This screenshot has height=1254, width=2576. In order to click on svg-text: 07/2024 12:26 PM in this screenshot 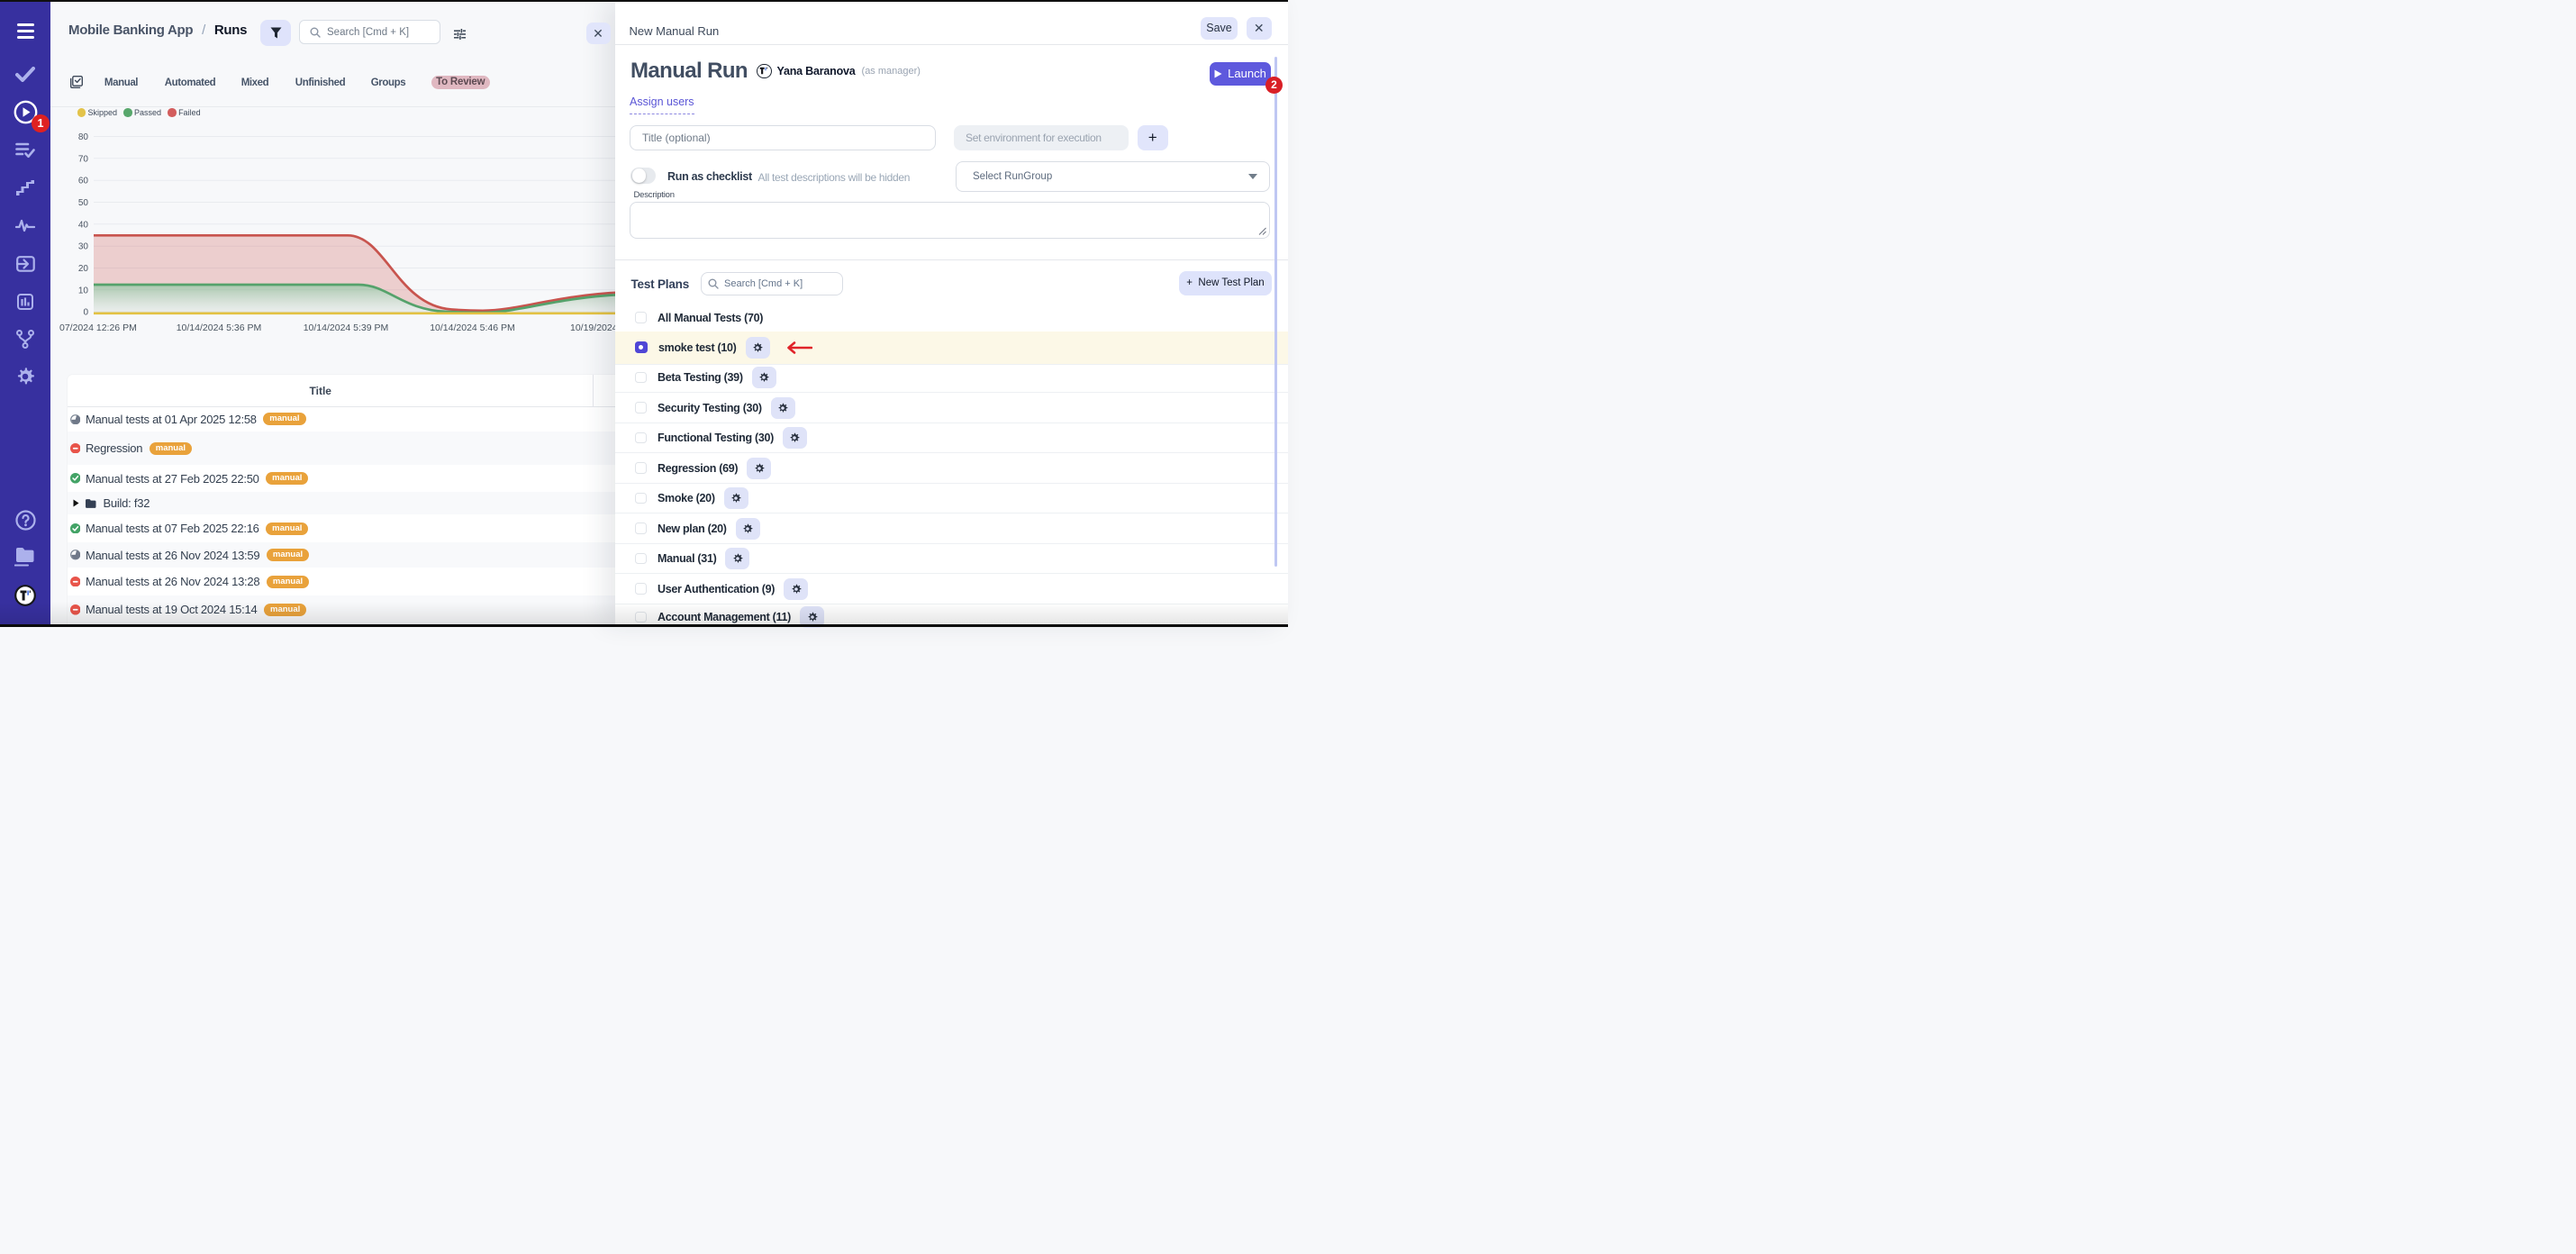, I will do `click(98, 328)`.